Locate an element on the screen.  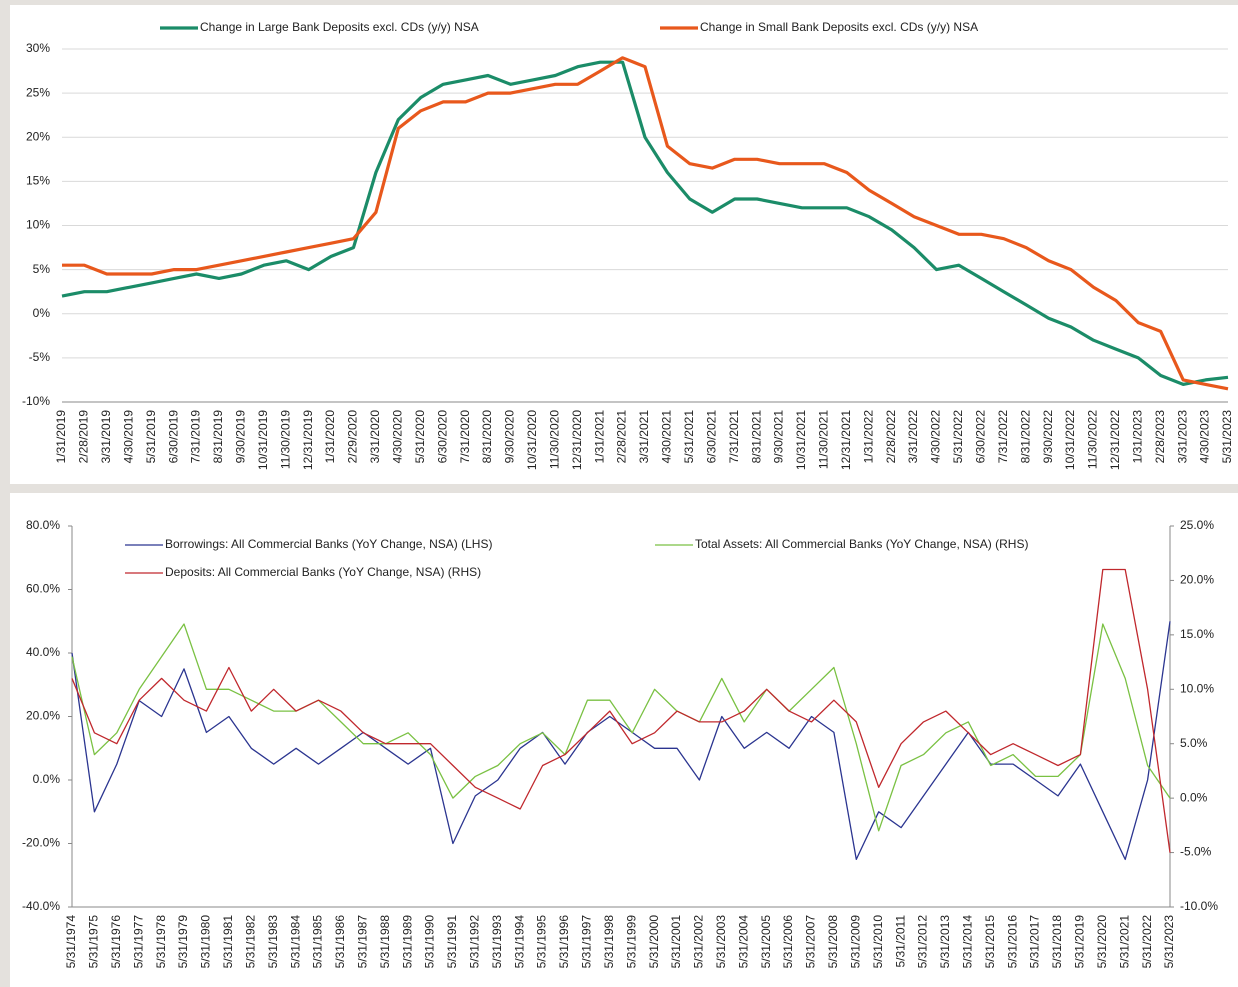
x-tick-label: 8/31/2021 is located at coordinates (756, 437).